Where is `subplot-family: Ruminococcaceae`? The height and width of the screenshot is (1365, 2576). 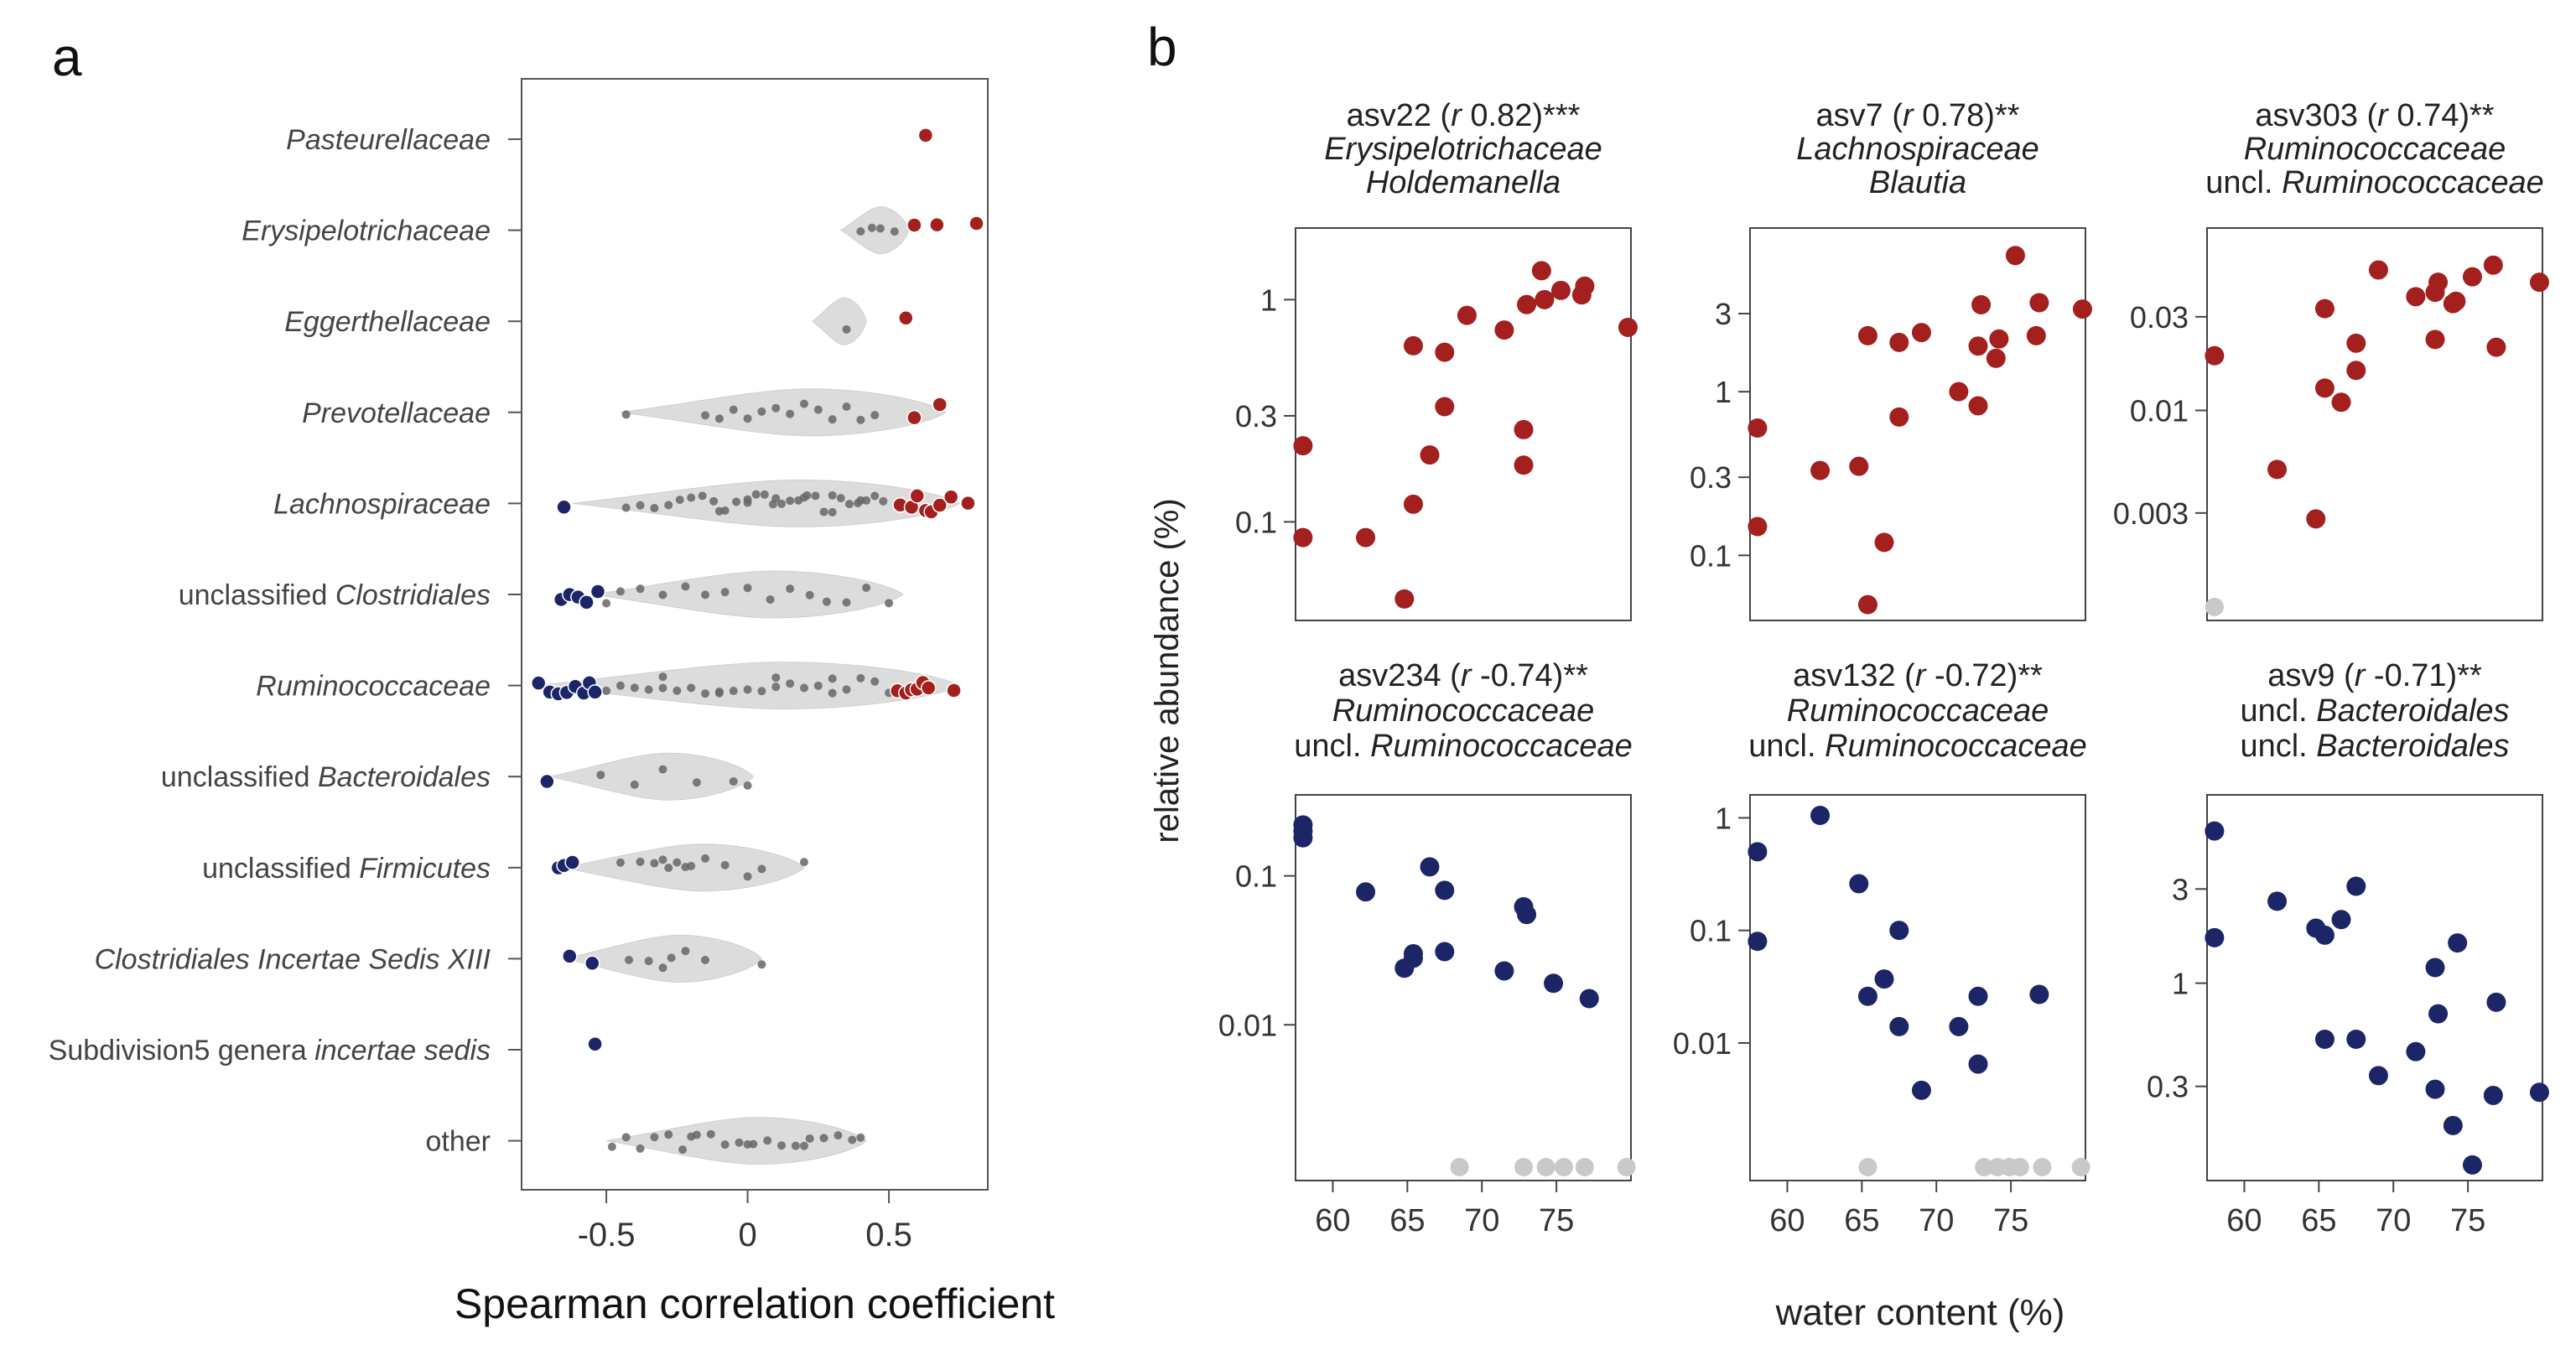 subplot-family: Ruminococcaceae is located at coordinates (1463, 711).